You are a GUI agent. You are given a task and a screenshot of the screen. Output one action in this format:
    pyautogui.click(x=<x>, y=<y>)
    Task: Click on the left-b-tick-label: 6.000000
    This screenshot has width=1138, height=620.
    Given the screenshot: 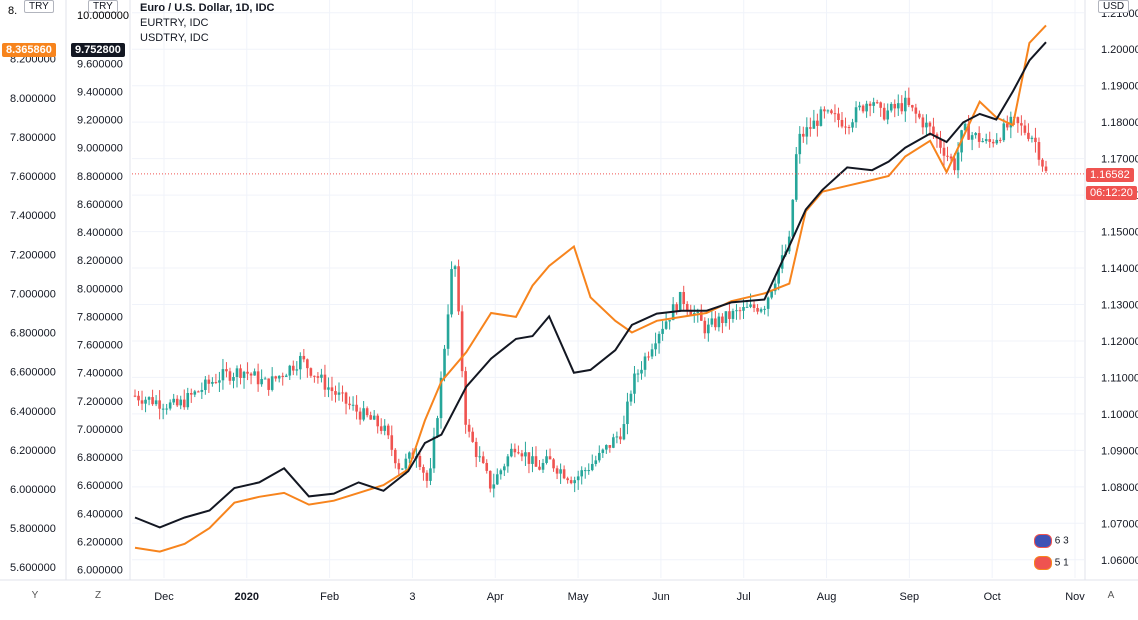 What is the action you would take?
    pyautogui.click(x=100, y=571)
    